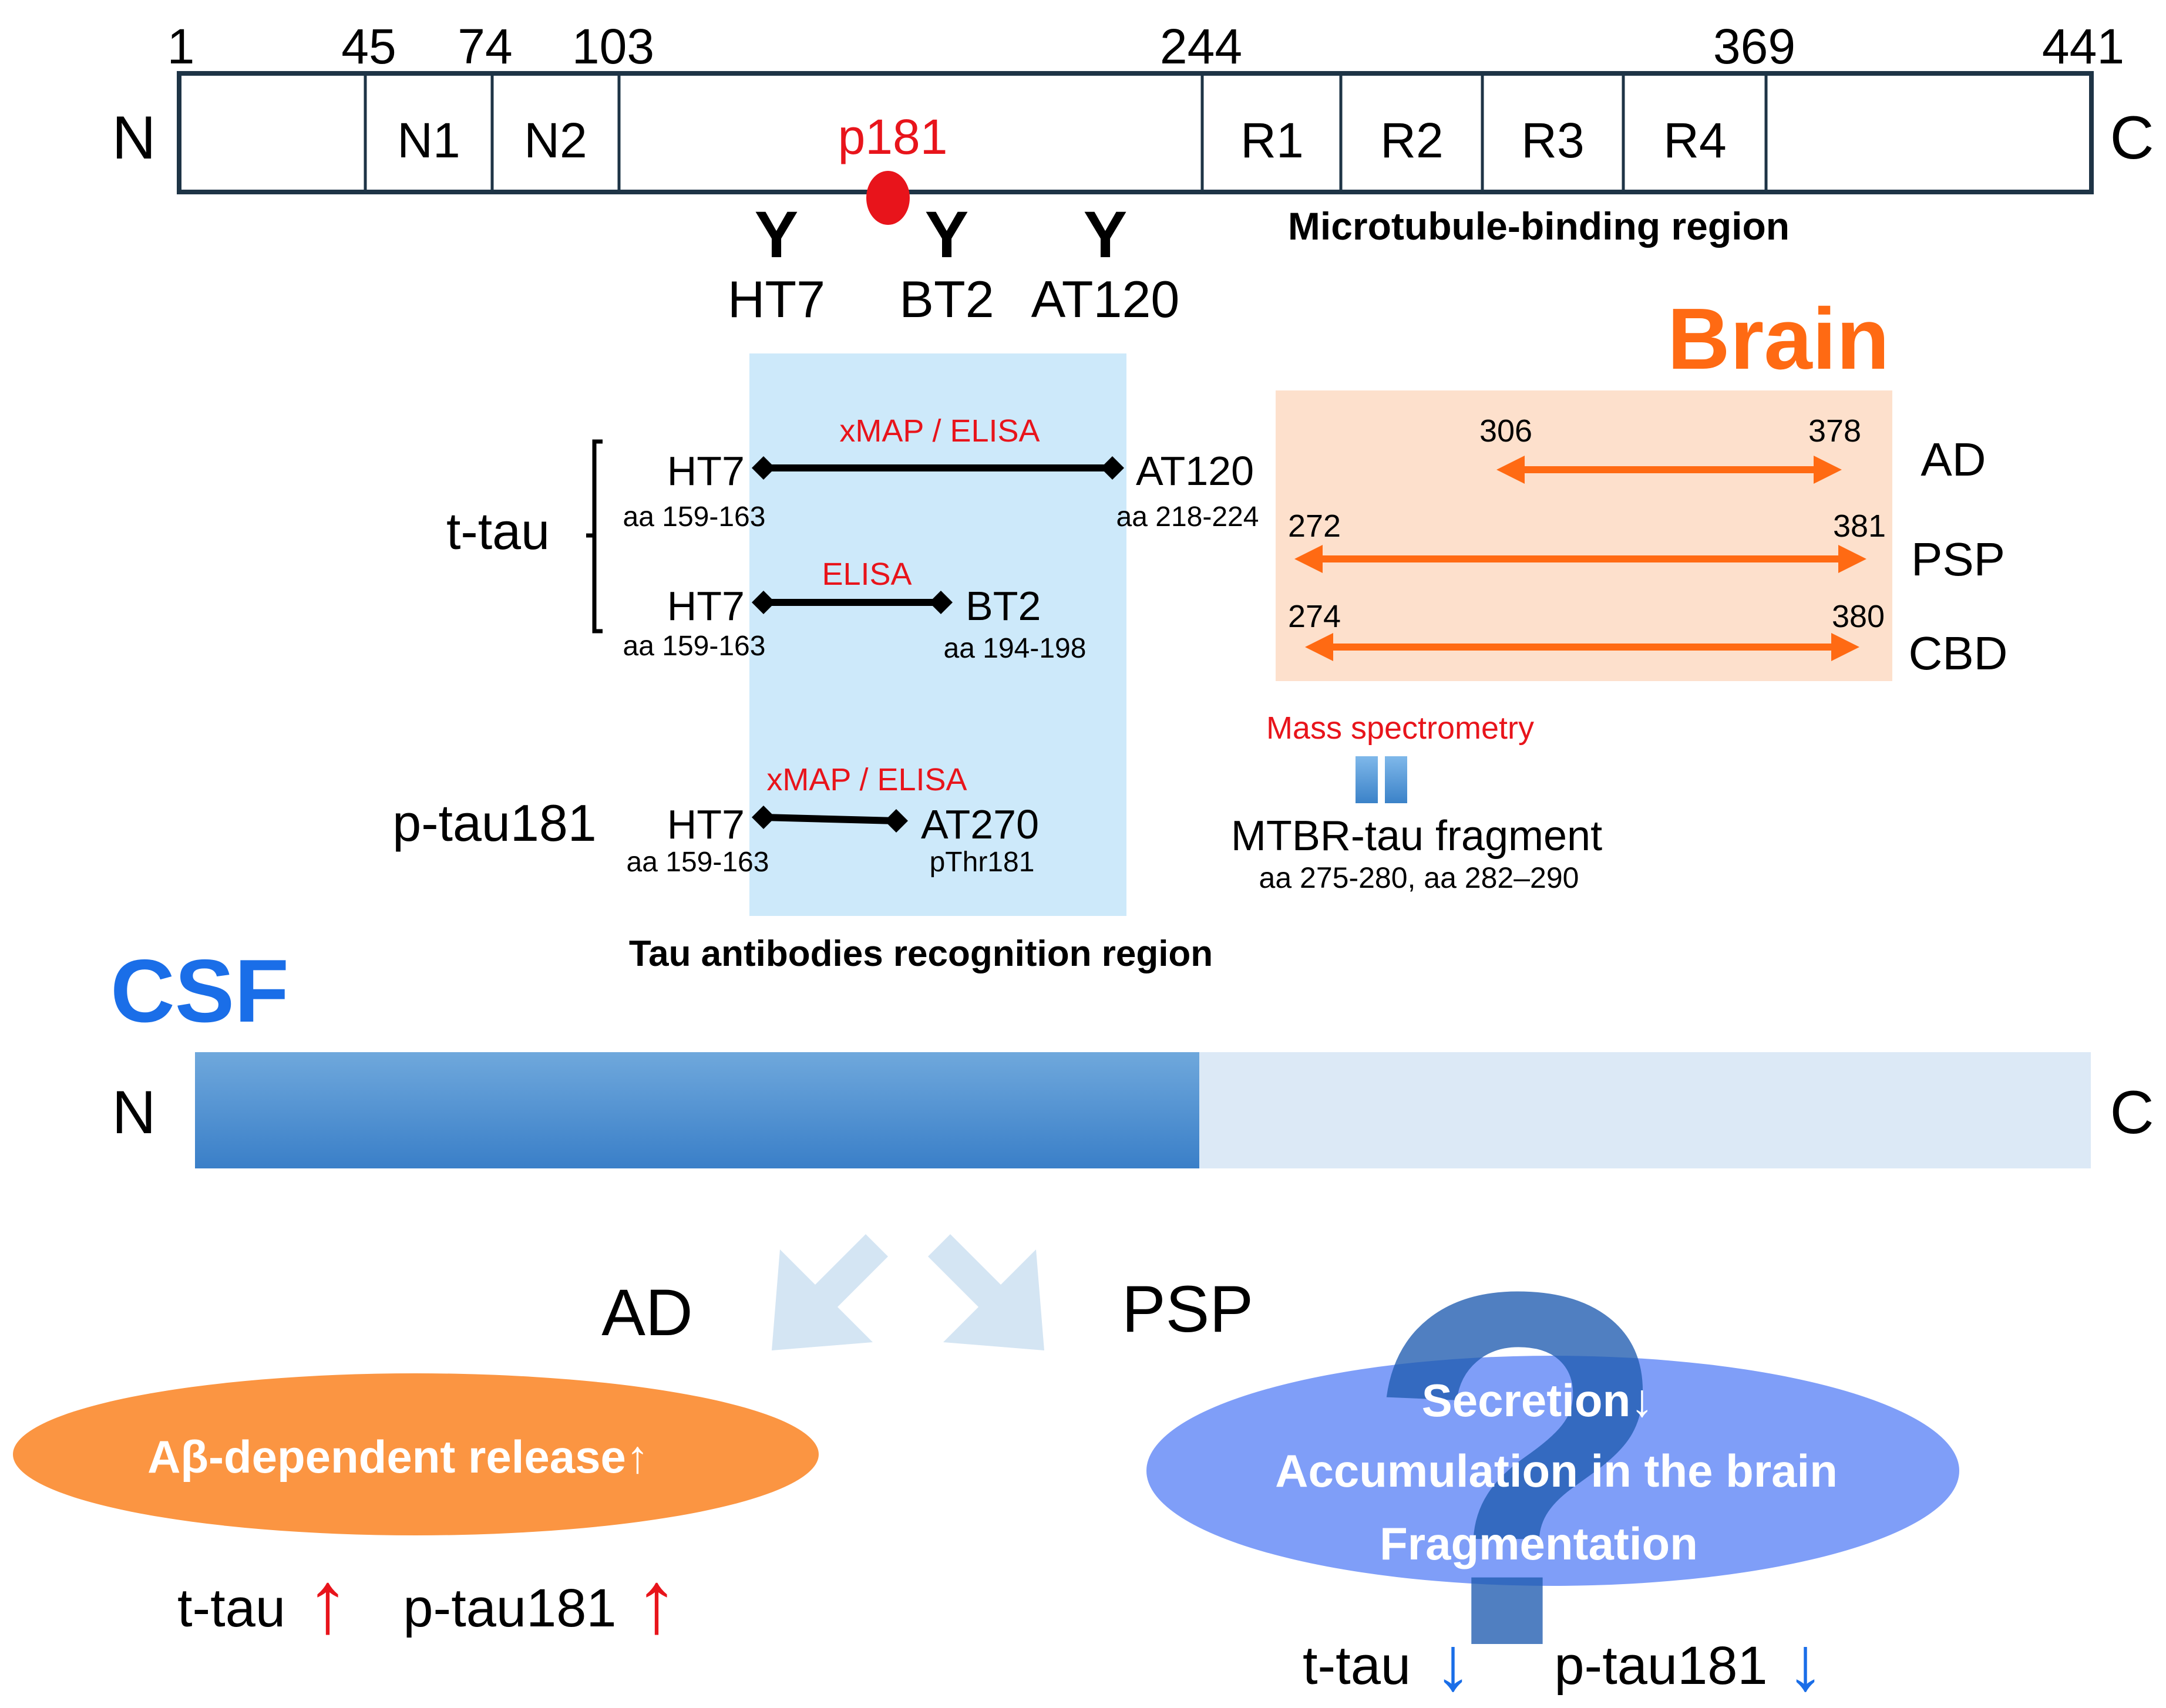 The height and width of the screenshot is (1708, 2166). What do you see at coordinates (485, 46) in the screenshot?
I see `position-label: 74` at bounding box center [485, 46].